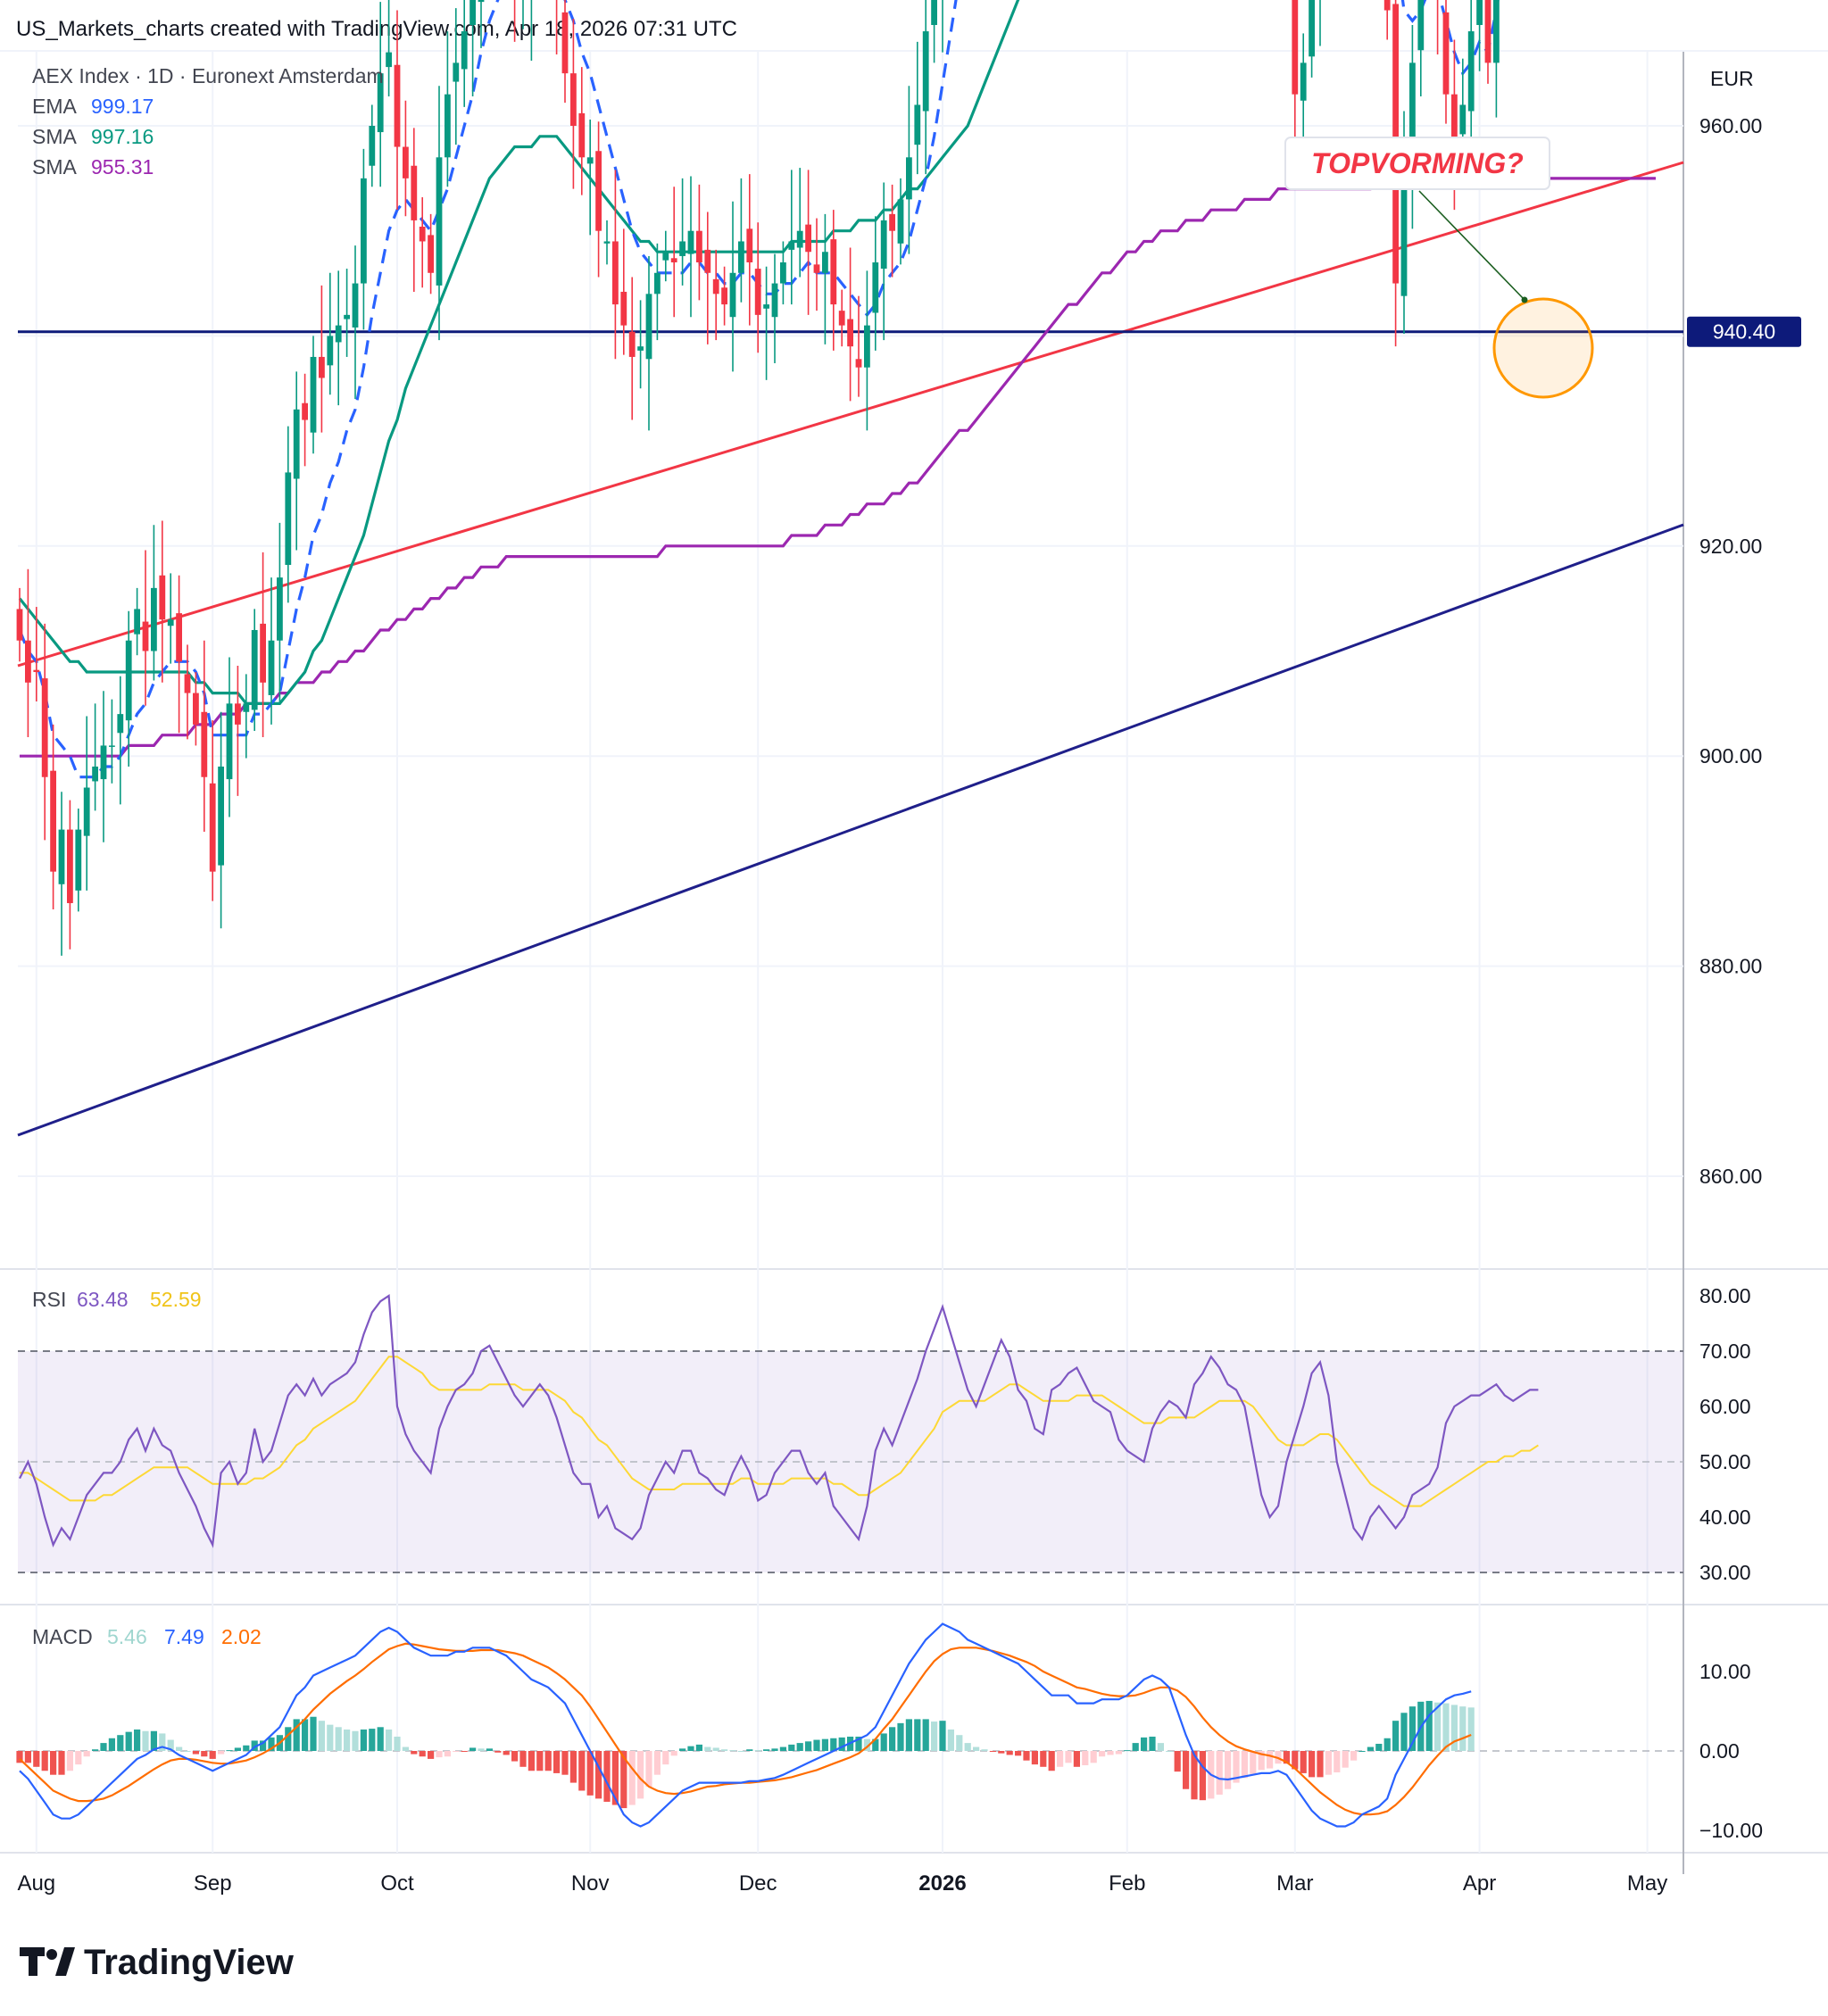  What do you see at coordinates (1731, 1830) in the screenshot?
I see `macd-tick-label: −10.00` at bounding box center [1731, 1830].